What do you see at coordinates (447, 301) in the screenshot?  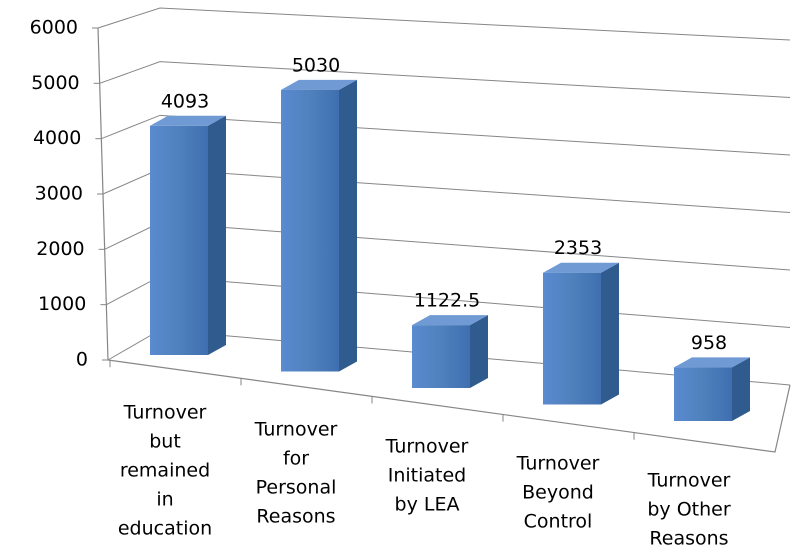 I see `value-label: 1122.5` at bounding box center [447, 301].